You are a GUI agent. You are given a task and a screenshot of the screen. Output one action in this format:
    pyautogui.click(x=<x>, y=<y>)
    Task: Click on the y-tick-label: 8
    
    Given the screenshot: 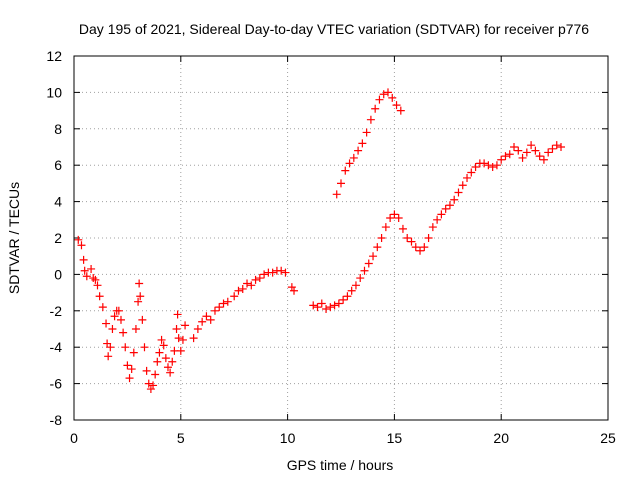 What is the action you would take?
    pyautogui.click(x=58, y=129)
    